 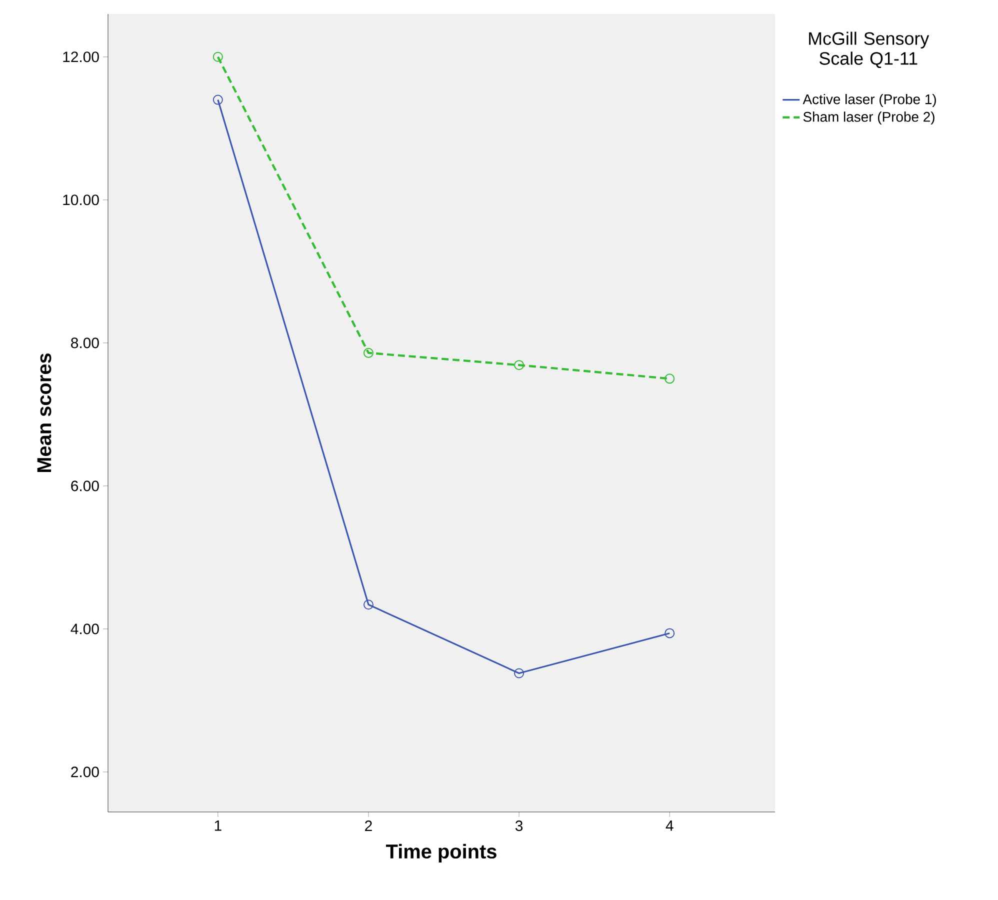 I want to click on y-tick-label: 2.00, so click(x=85, y=772).